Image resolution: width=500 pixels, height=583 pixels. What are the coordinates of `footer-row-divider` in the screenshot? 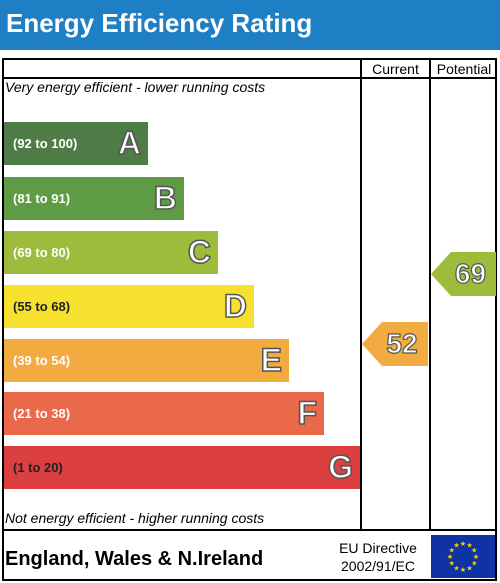 It's located at (249, 530).